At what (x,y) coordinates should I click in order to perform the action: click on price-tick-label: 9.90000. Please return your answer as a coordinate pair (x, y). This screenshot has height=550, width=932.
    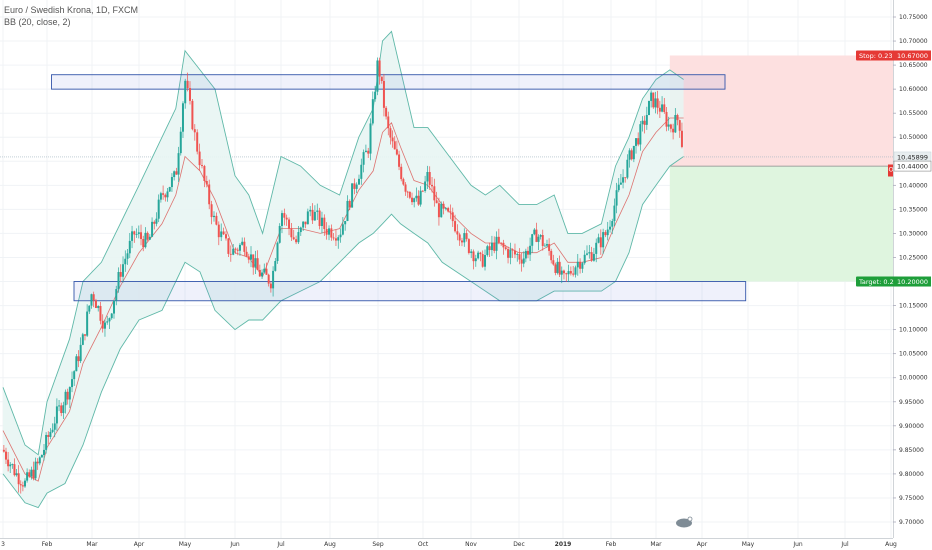
    Looking at the image, I should click on (911, 426).